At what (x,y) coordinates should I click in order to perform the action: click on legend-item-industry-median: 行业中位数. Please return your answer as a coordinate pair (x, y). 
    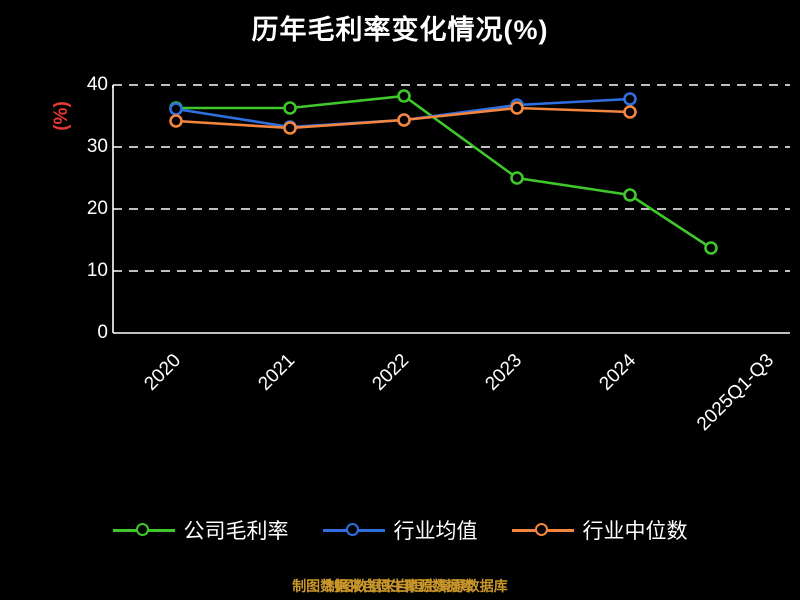
    Looking at the image, I should click on (599, 530).